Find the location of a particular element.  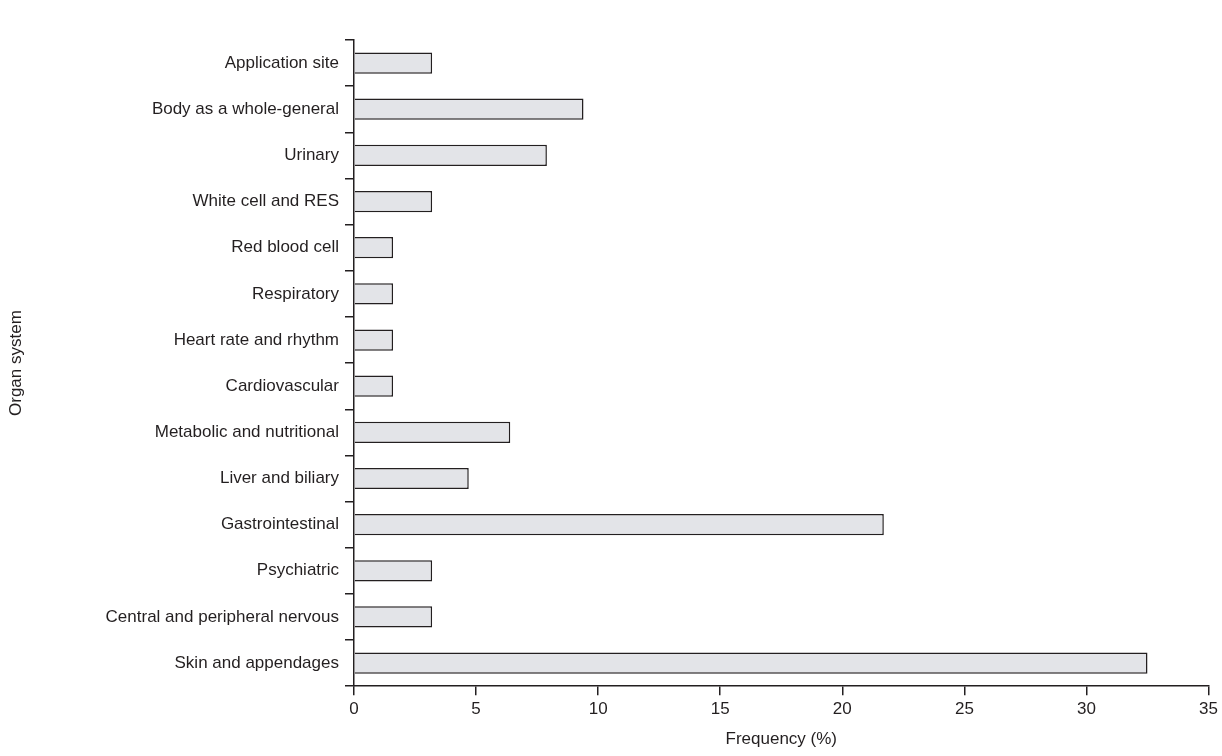

y-tick-label: Central and peripheral nervous is located at coordinates (222, 616).